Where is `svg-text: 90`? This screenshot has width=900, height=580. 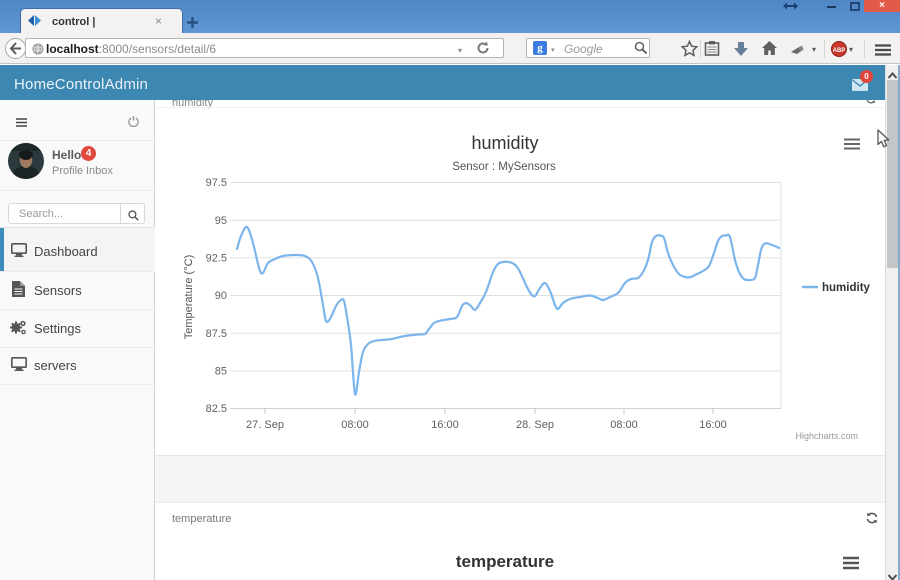 svg-text: 90 is located at coordinates (221, 296).